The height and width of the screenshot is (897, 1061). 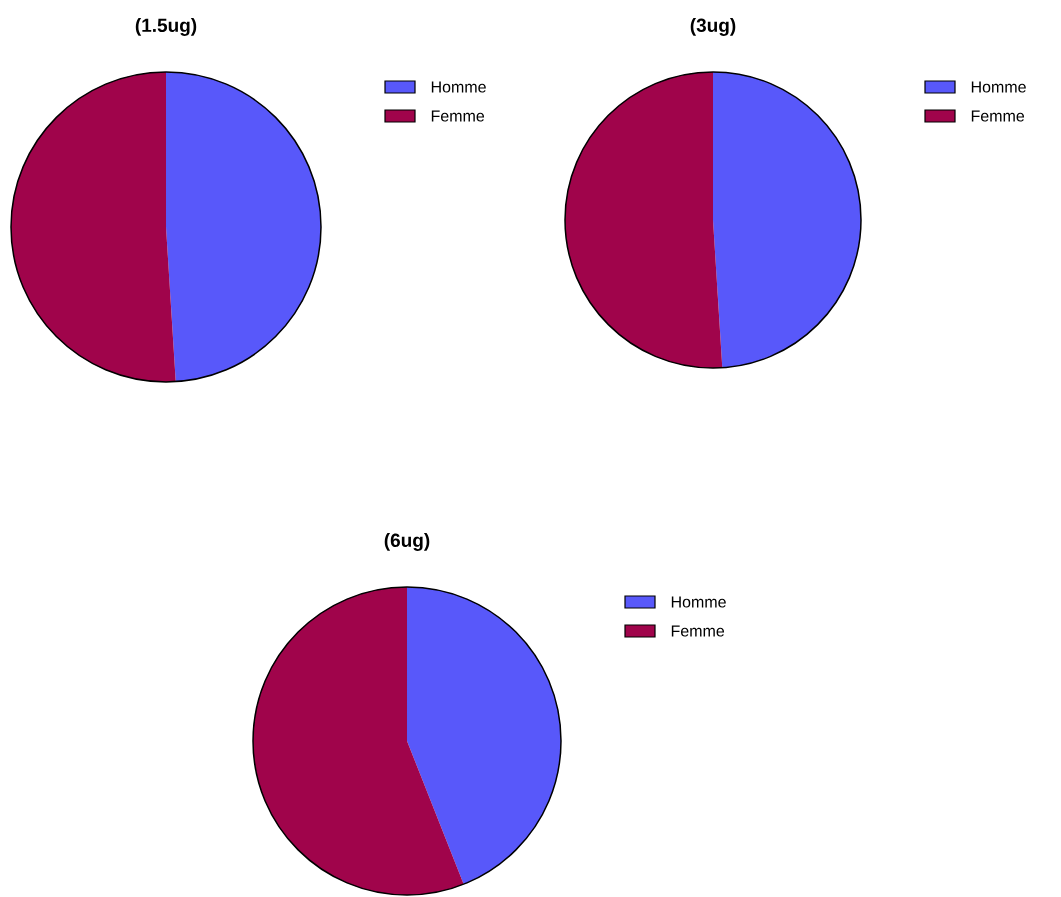 I want to click on chart-title: (1.5ug), so click(x=166, y=27).